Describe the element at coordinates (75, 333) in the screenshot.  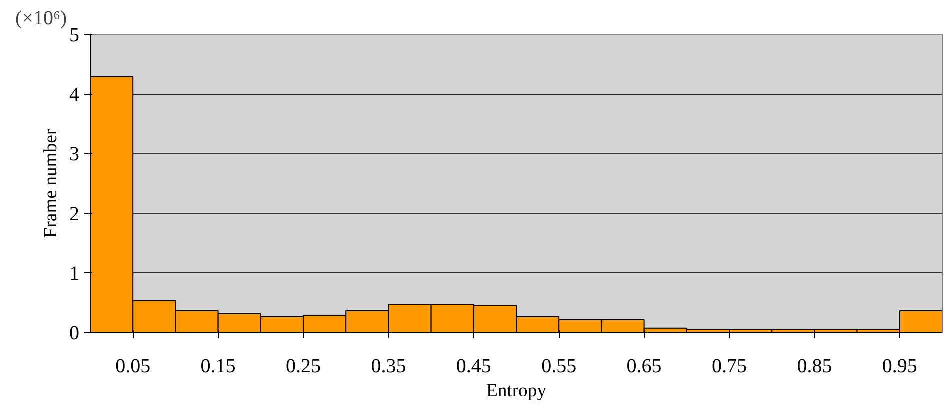
I see `y-tick-label: 0` at that location.